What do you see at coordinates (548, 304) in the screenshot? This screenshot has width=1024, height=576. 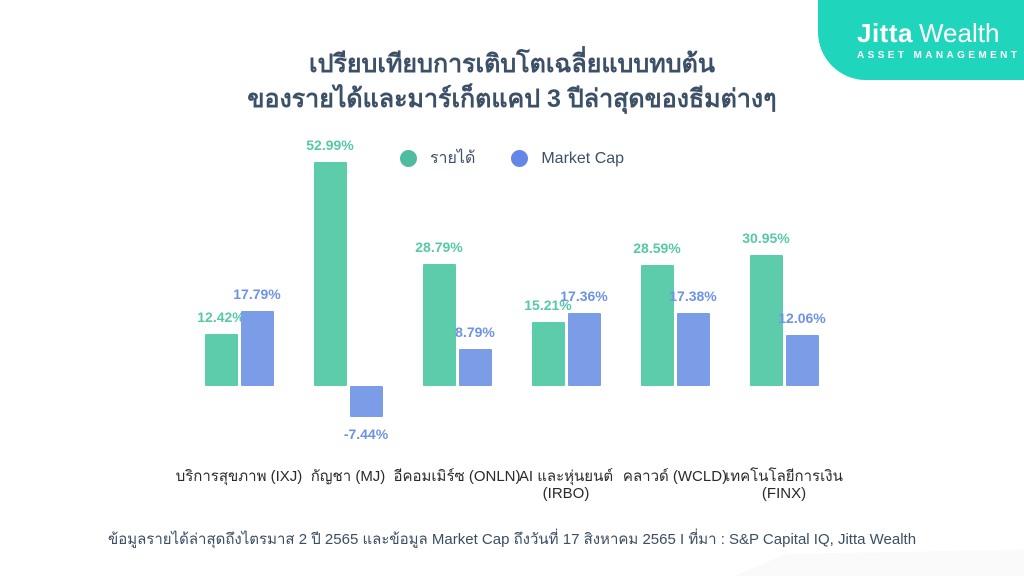 I see `value-label-revenue: 15.21%` at bounding box center [548, 304].